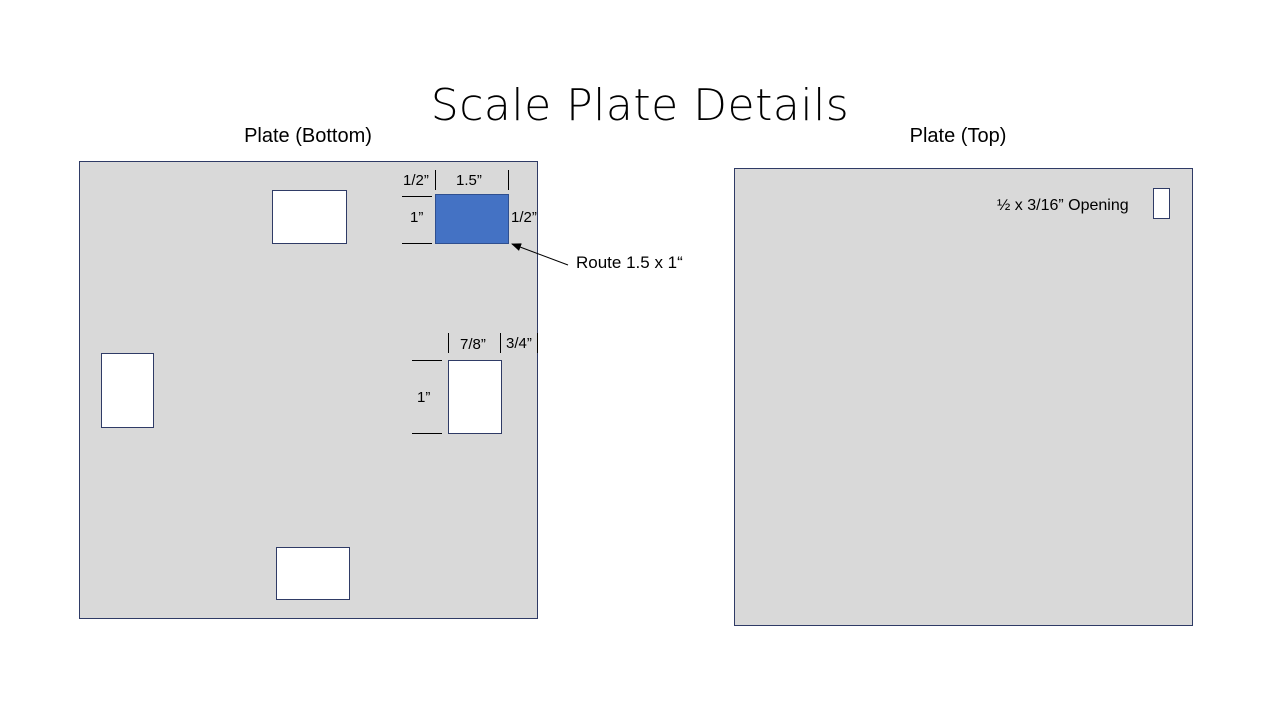  Describe the element at coordinates (472, 219) in the screenshot. I see `route-area` at that location.